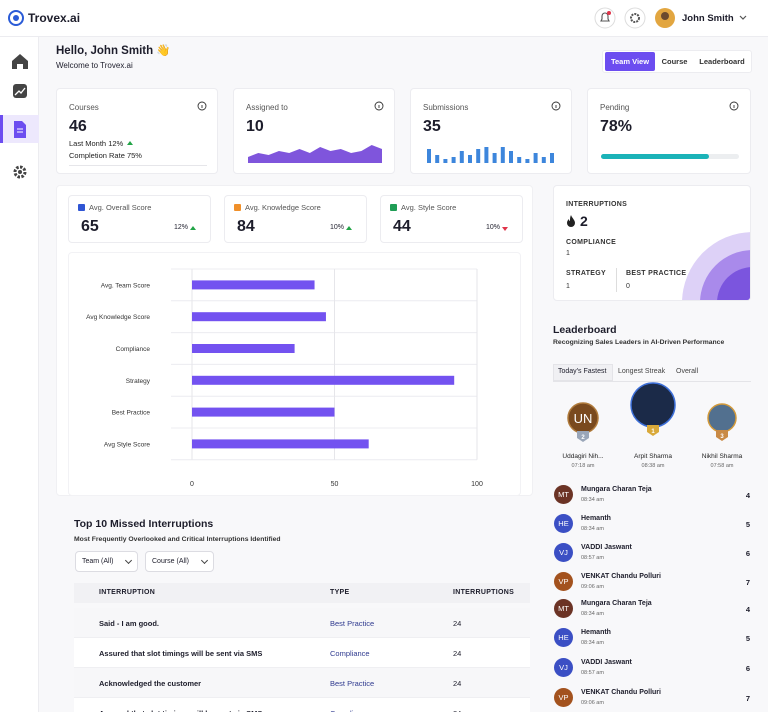 The image size is (768, 712). I want to click on score-value: 65, so click(90, 226).